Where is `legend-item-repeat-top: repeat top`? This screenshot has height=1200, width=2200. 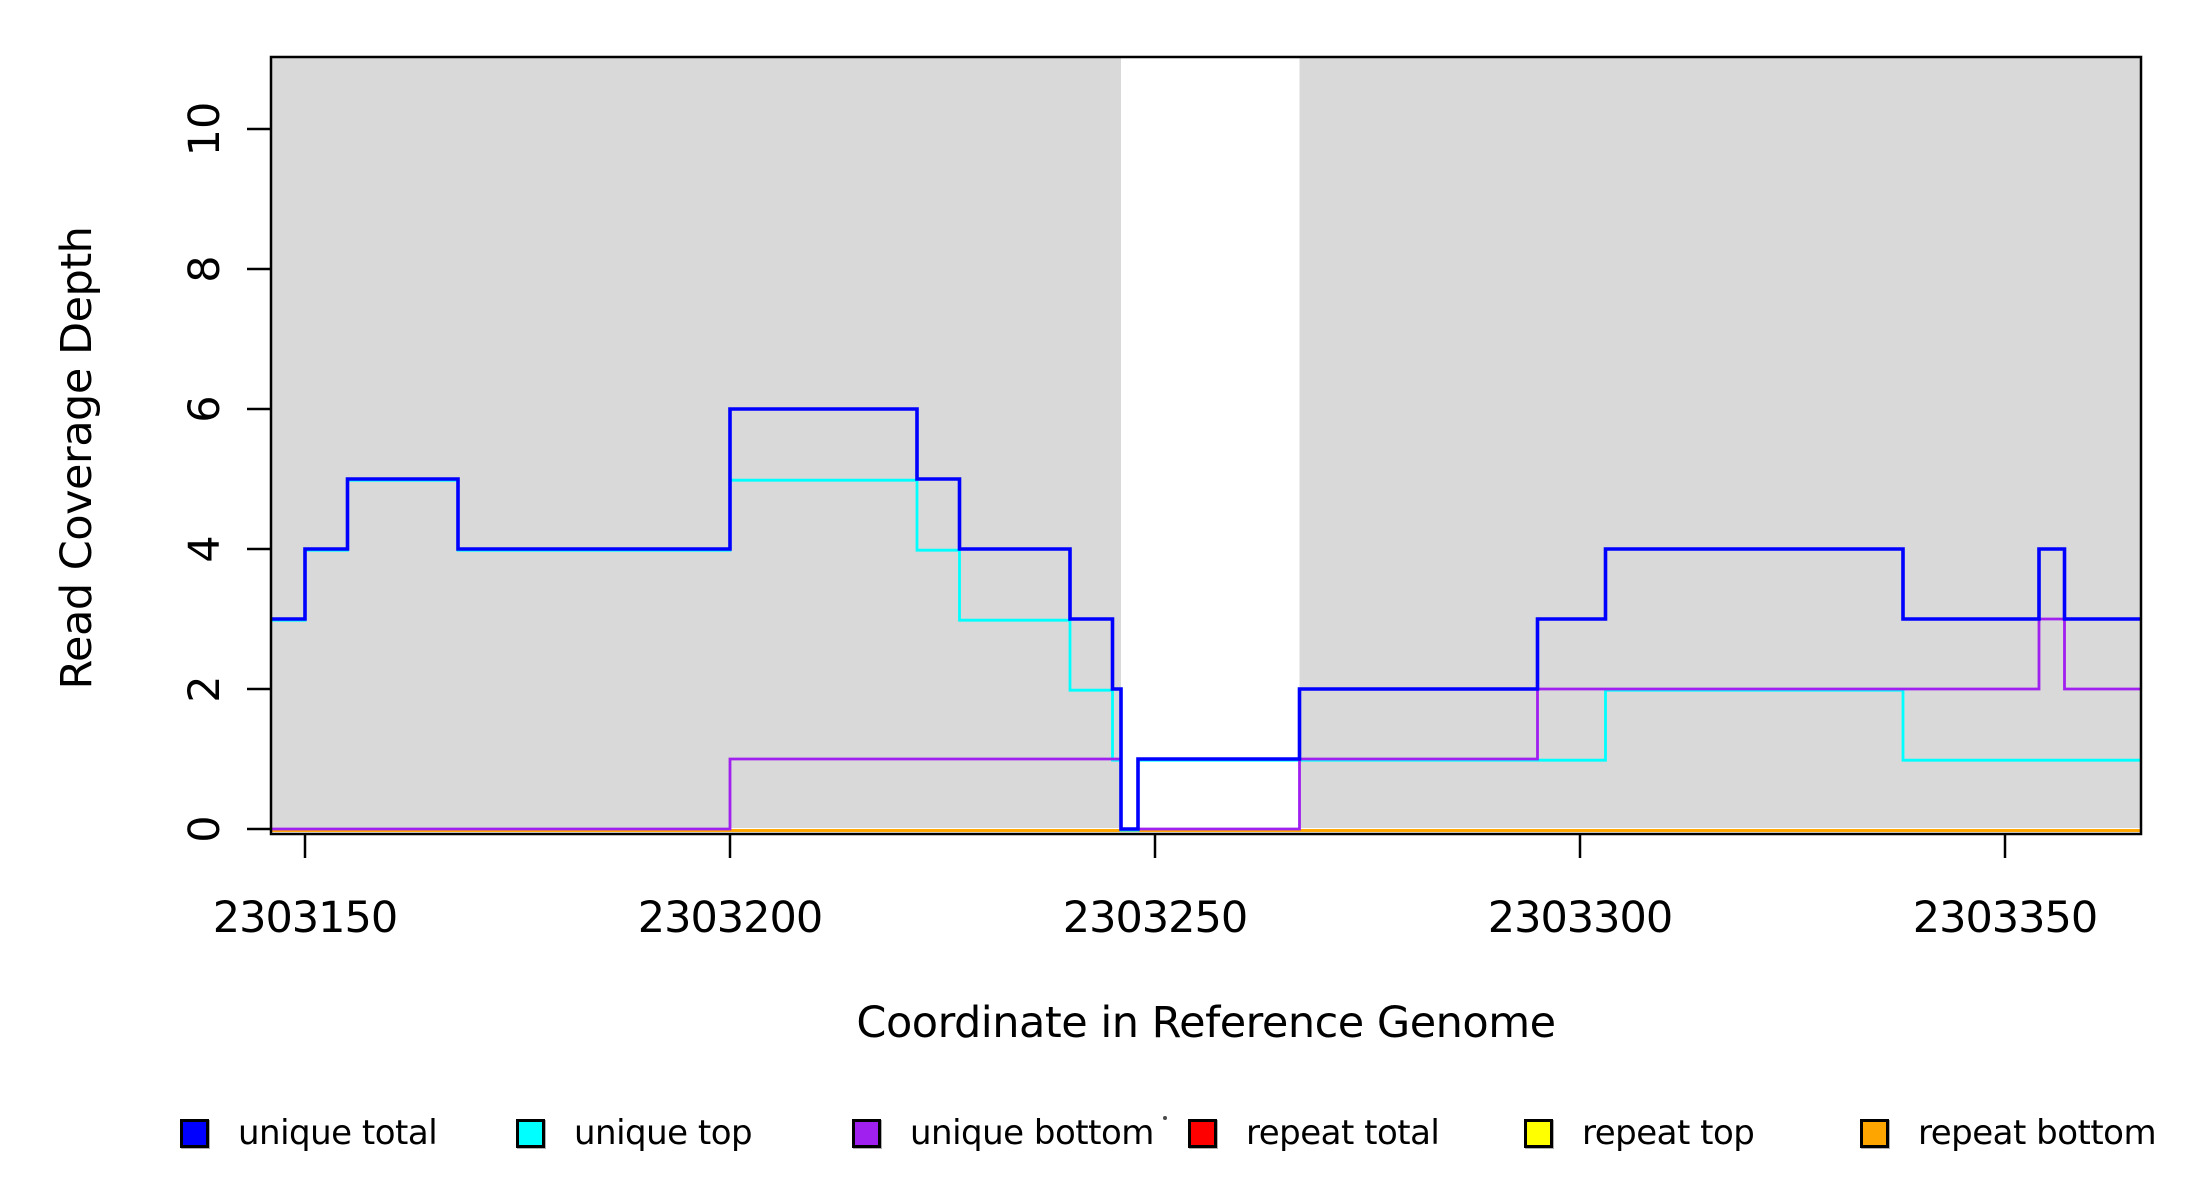
legend-item-repeat-top: repeat top is located at coordinates (1639, 1133).